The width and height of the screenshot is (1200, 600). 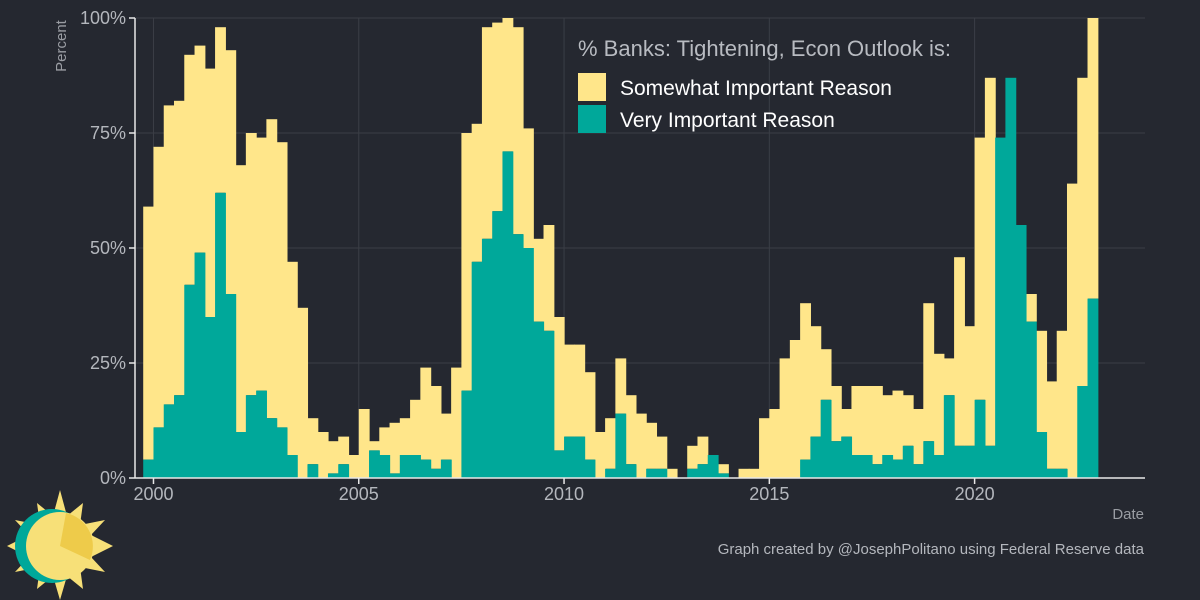 I want to click on y-axis-title: Percent, so click(x=61, y=45).